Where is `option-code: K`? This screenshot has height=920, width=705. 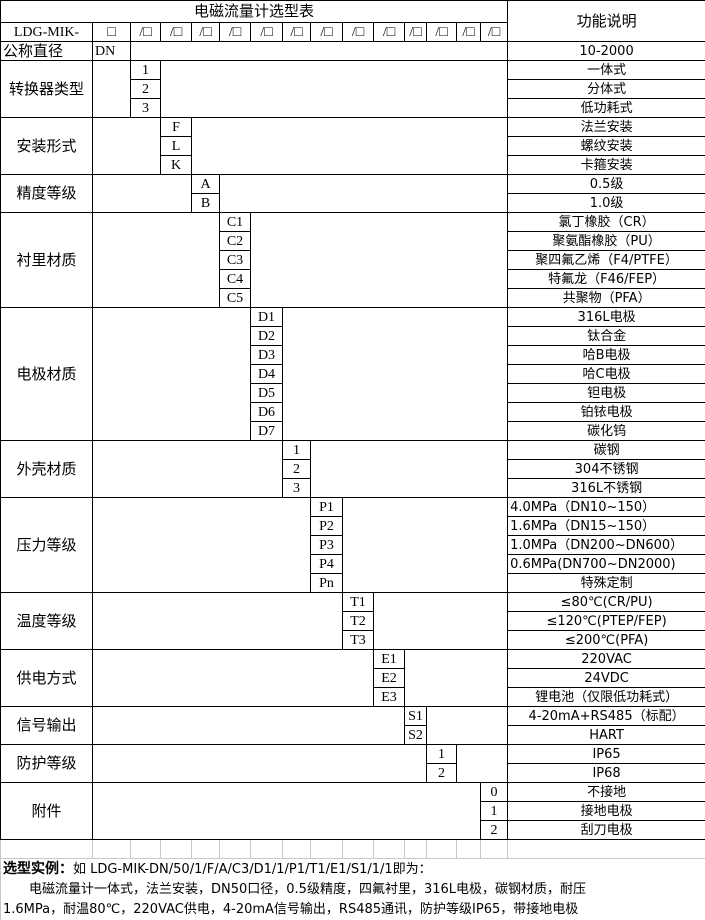 option-code: K is located at coordinates (176, 165).